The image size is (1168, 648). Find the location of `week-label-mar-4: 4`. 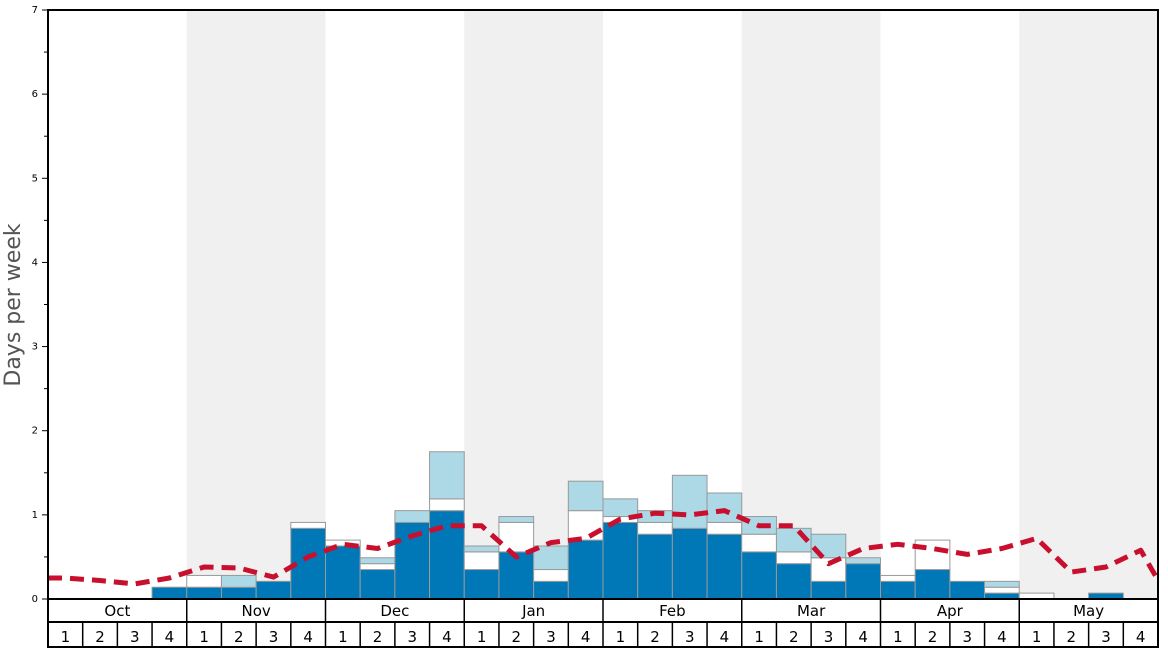

week-label-mar-4: 4 is located at coordinates (863, 637).